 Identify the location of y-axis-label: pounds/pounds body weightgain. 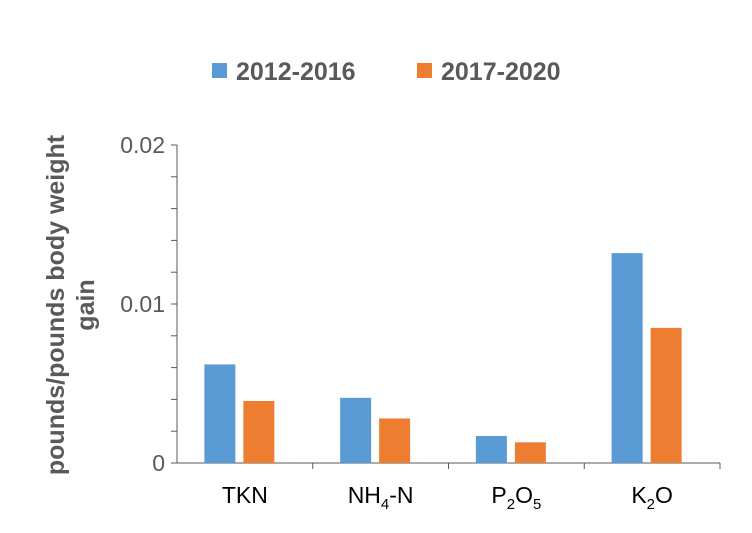
(71, 304).